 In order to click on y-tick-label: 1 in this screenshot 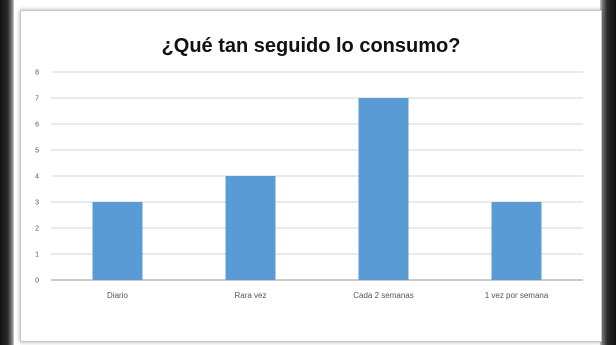, I will do `click(37, 255)`.